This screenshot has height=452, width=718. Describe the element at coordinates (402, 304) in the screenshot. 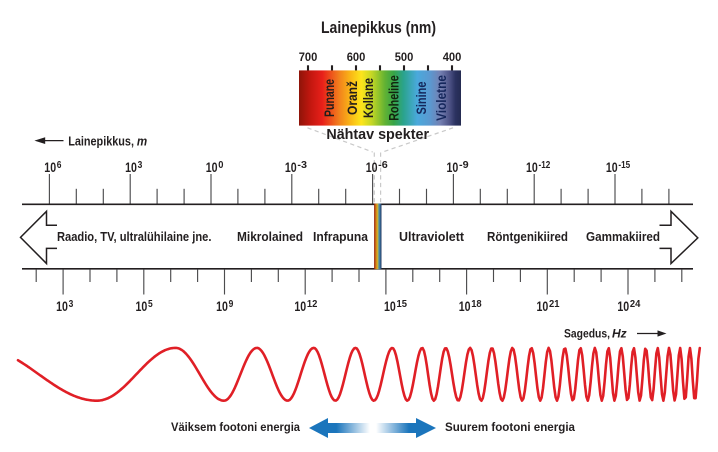

I see `svg-text: 15` at that location.